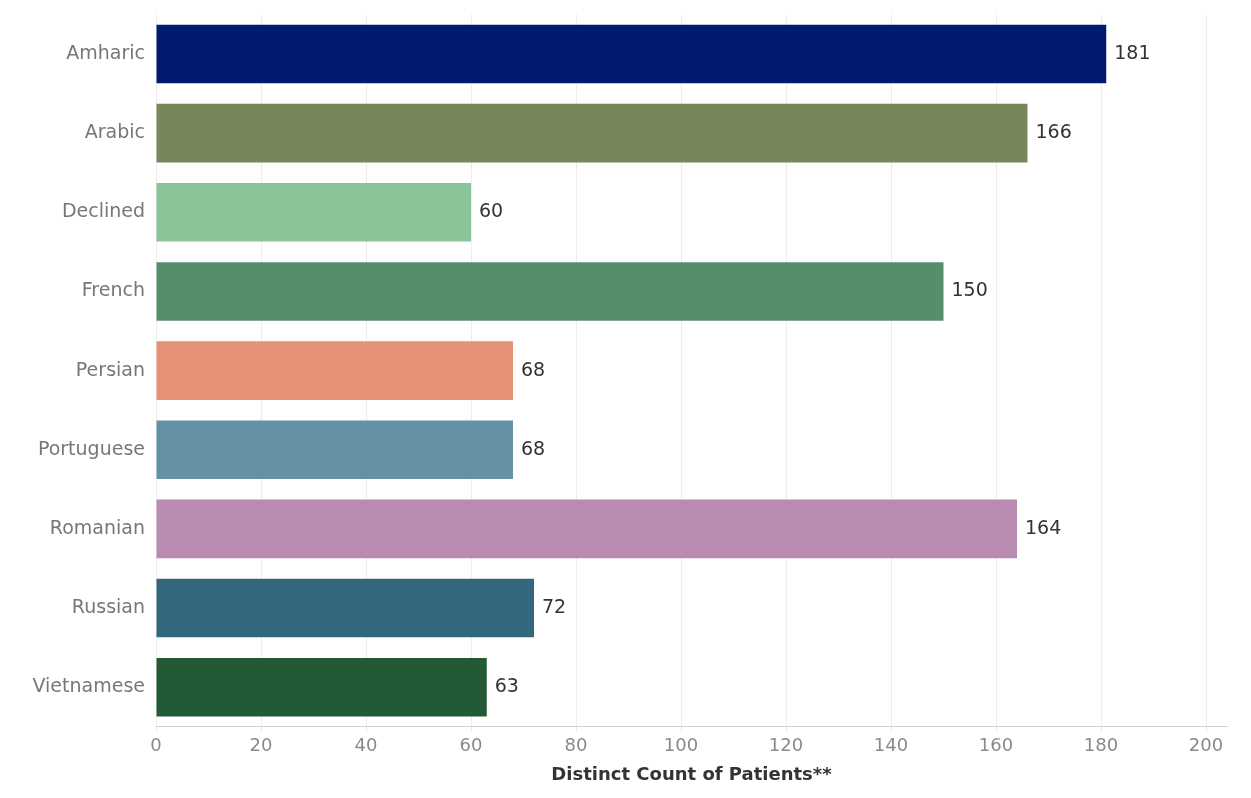  I want to click on y-tick-label: Declined, so click(103, 210).